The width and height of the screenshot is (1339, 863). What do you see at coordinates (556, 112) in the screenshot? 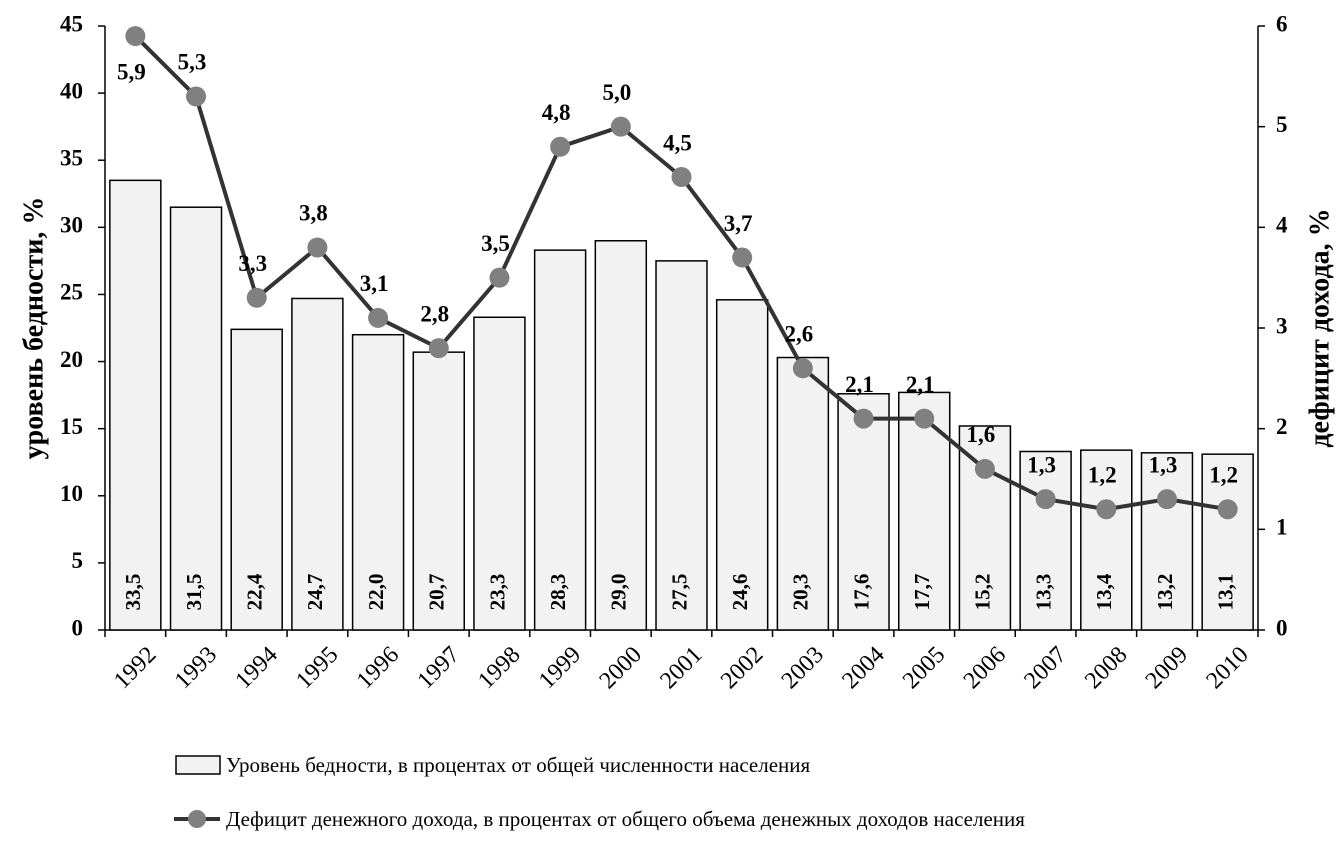
I see `line-value-label: 4,8` at bounding box center [556, 112].